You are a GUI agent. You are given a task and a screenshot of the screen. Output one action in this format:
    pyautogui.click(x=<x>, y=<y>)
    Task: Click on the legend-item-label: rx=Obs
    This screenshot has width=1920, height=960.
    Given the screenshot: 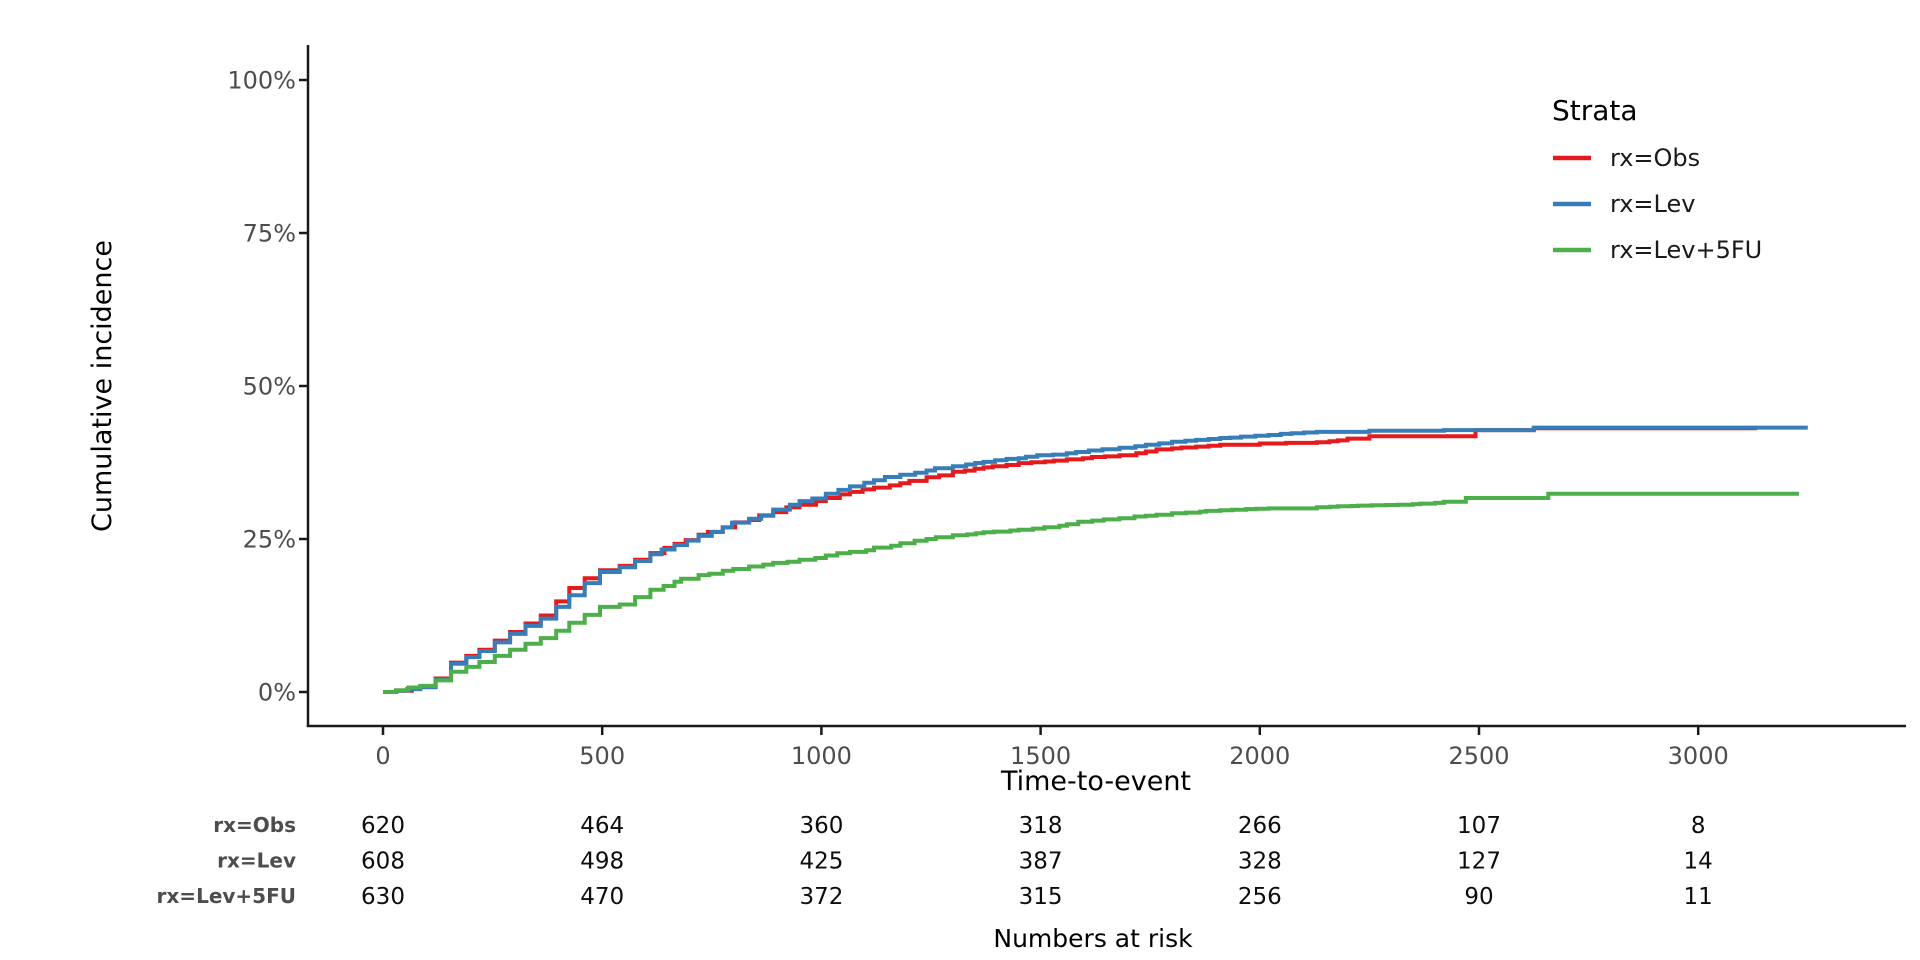 What is the action you would take?
    pyautogui.click(x=1655, y=158)
    